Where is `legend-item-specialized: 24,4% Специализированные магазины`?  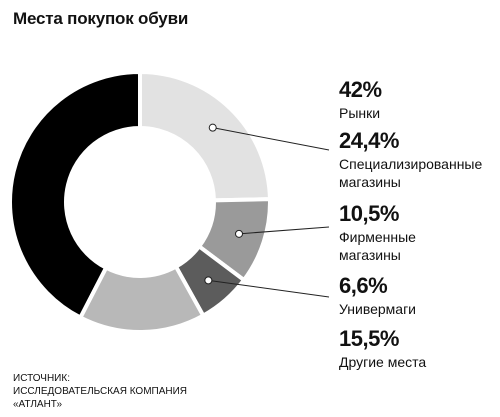 legend-item-specialized: 24,4% Специализированные магазины is located at coordinates (419, 160).